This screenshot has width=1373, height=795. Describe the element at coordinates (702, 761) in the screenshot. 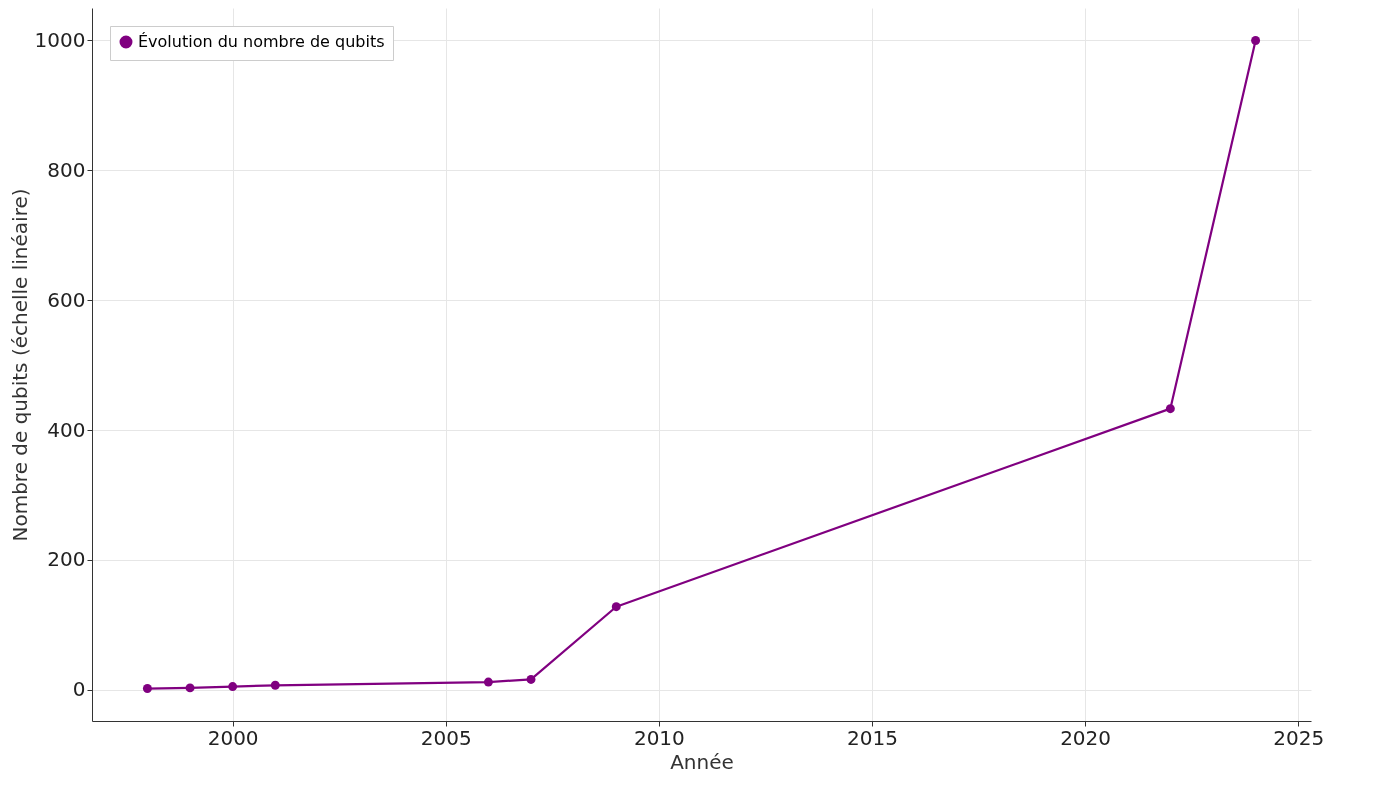

I see `x-axis-title: Année` at that location.